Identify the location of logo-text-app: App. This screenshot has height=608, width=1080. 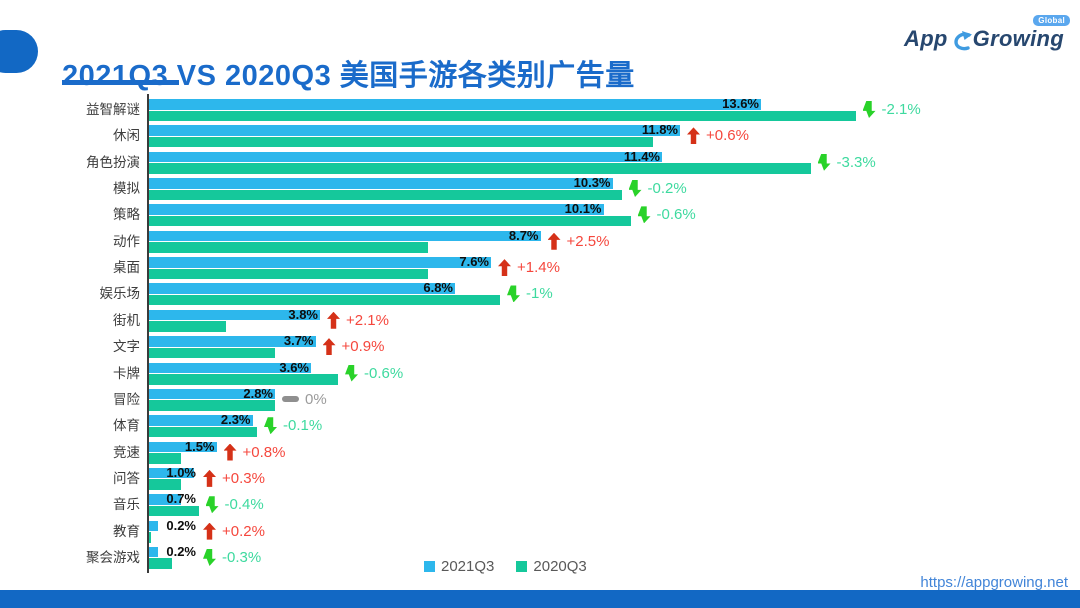
(926, 38).